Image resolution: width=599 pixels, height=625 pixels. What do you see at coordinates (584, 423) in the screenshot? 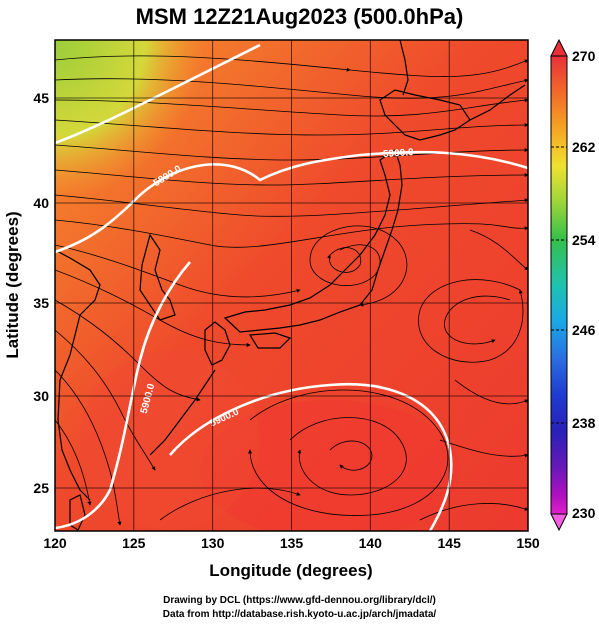
I see `colorbar-label: 238` at bounding box center [584, 423].